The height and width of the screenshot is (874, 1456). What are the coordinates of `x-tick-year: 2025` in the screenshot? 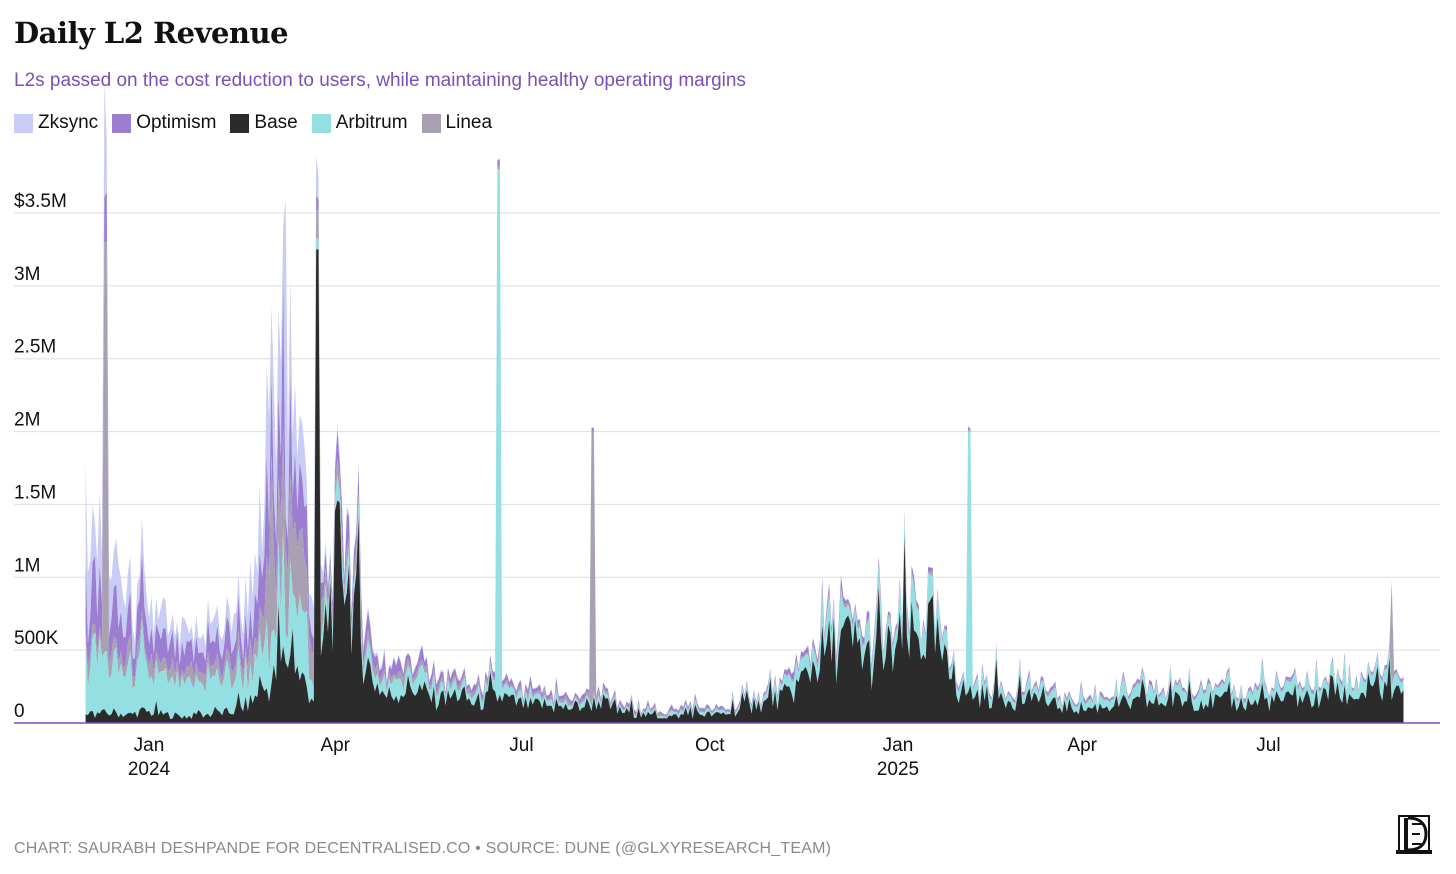 It's located at (898, 769).